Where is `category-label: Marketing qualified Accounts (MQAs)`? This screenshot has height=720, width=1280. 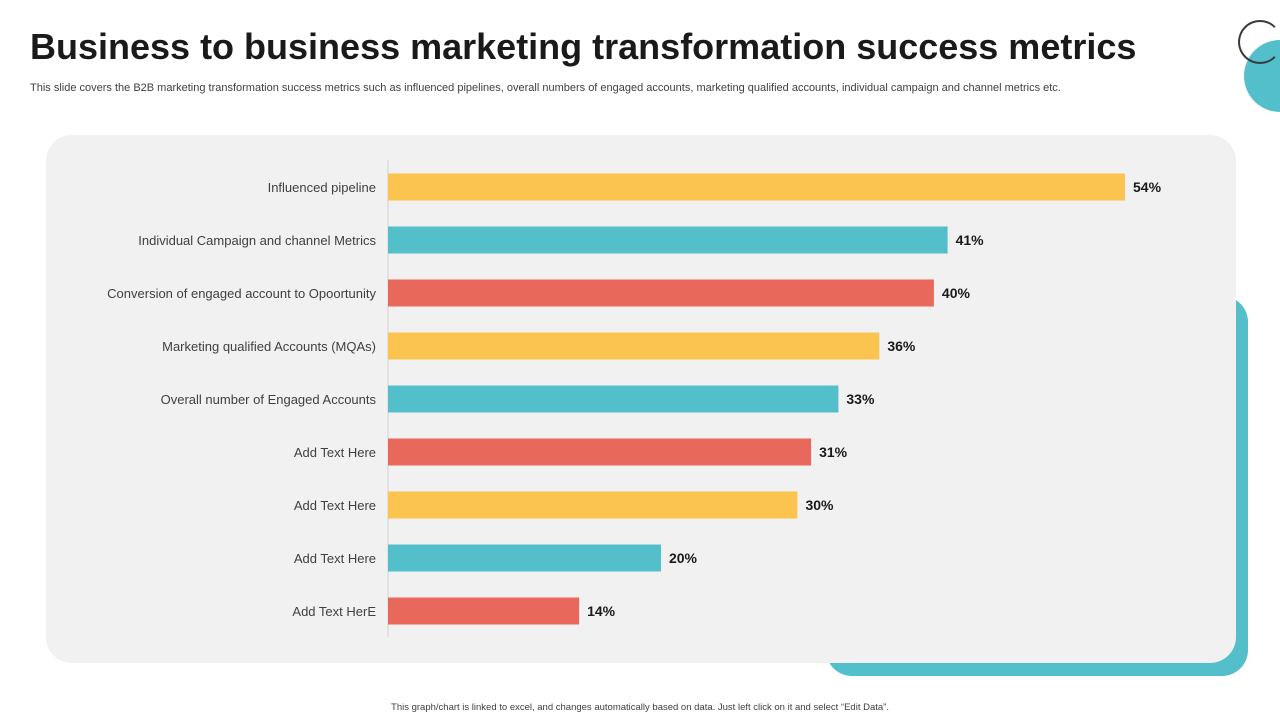 category-label: Marketing qualified Accounts (MQAs) is located at coordinates (269, 346).